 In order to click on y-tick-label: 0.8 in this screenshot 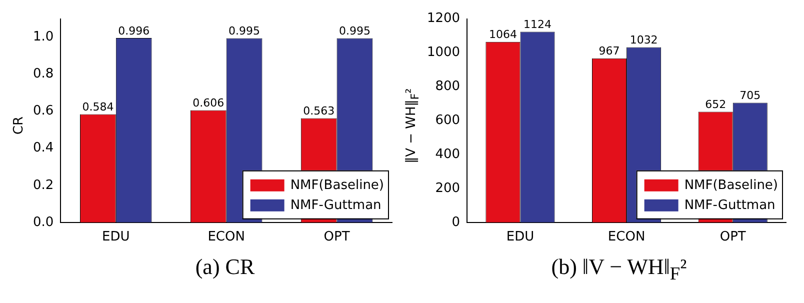, I will do `click(43, 74)`.